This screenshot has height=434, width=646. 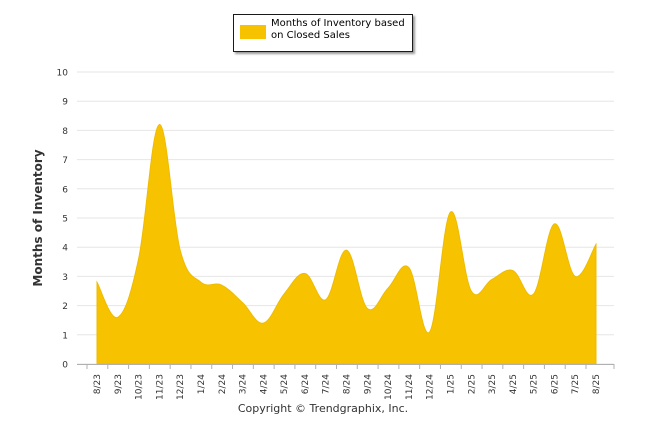 What do you see at coordinates (410, 387) in the screenshot?
I see `x-tick-label: 11/24` at bounding box center [410, 387].